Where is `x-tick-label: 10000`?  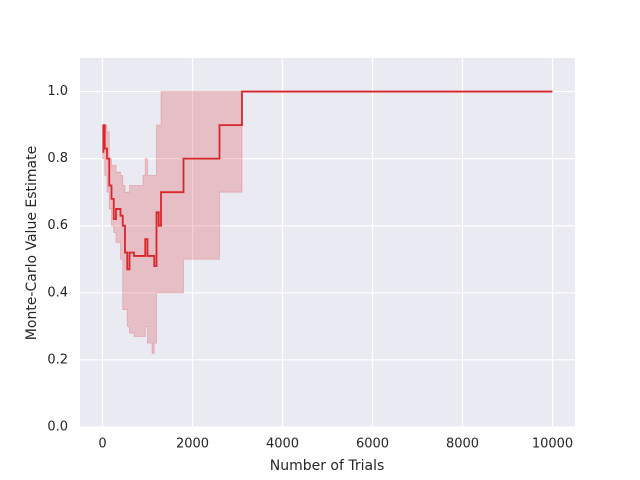
x-tick-label: 10000 is located at coordinates (552, 444).